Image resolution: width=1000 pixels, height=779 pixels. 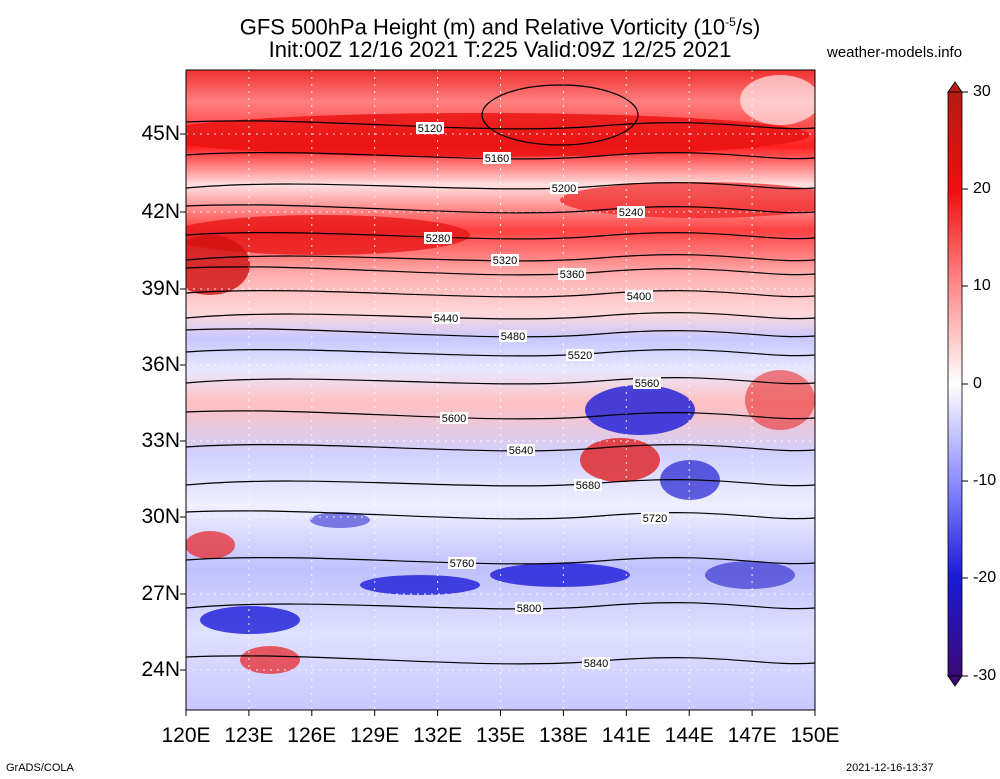 What do you see at coordinates (977, 383) in the screenshot?
I see `colorbar-label: 0` at bounding box center [977, 383].